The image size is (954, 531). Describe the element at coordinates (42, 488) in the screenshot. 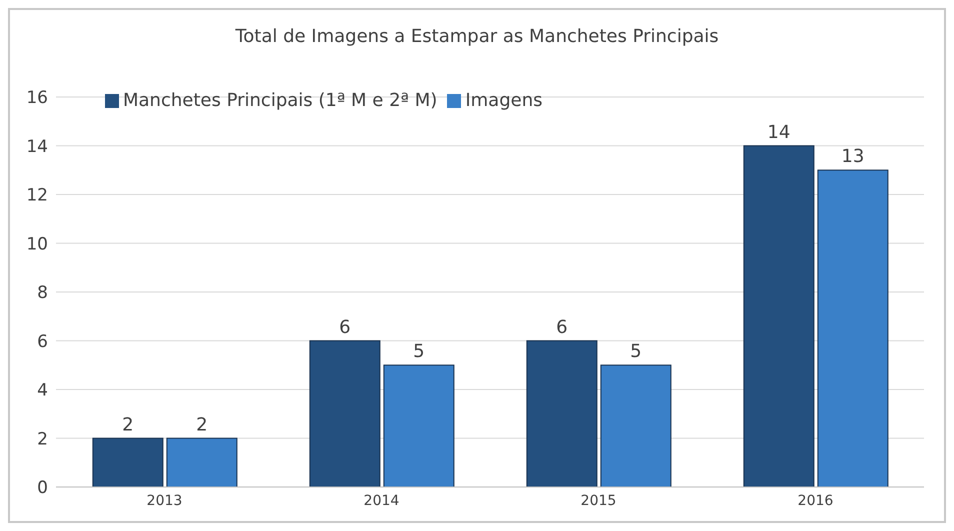

I see `y-tick-label: 0` at that location.